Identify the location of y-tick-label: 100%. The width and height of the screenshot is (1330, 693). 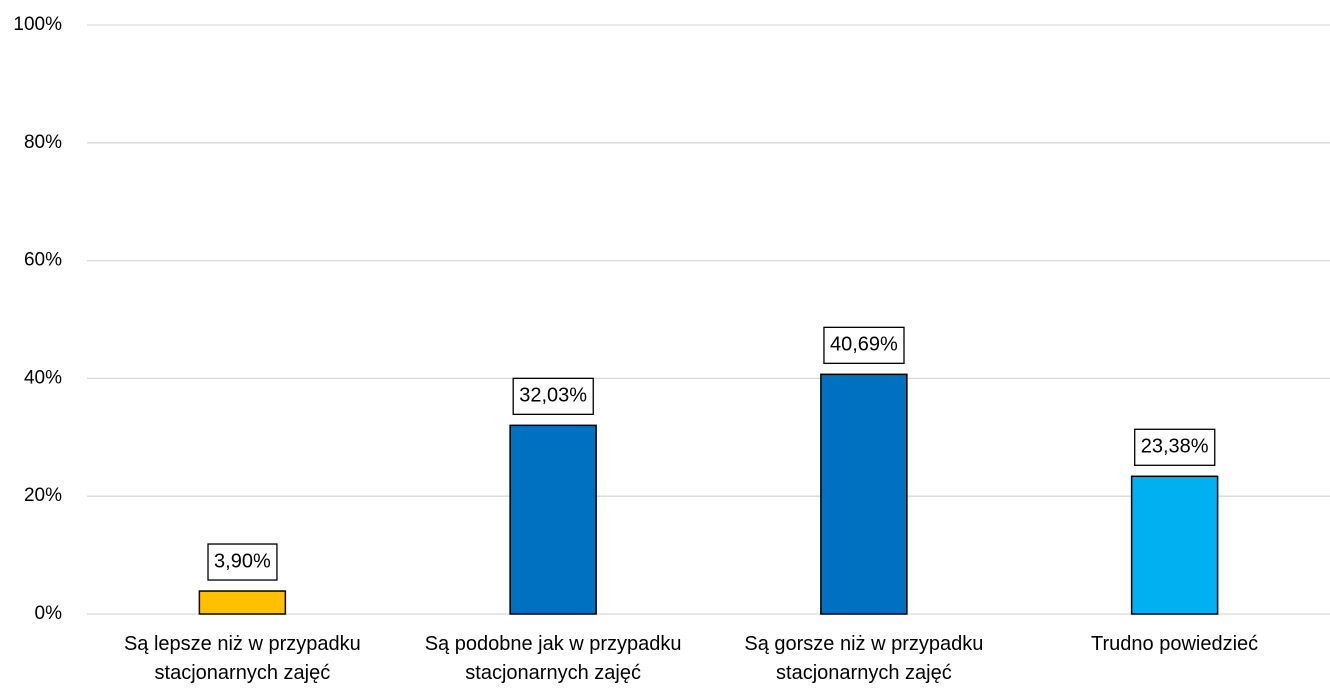
(37, 24).